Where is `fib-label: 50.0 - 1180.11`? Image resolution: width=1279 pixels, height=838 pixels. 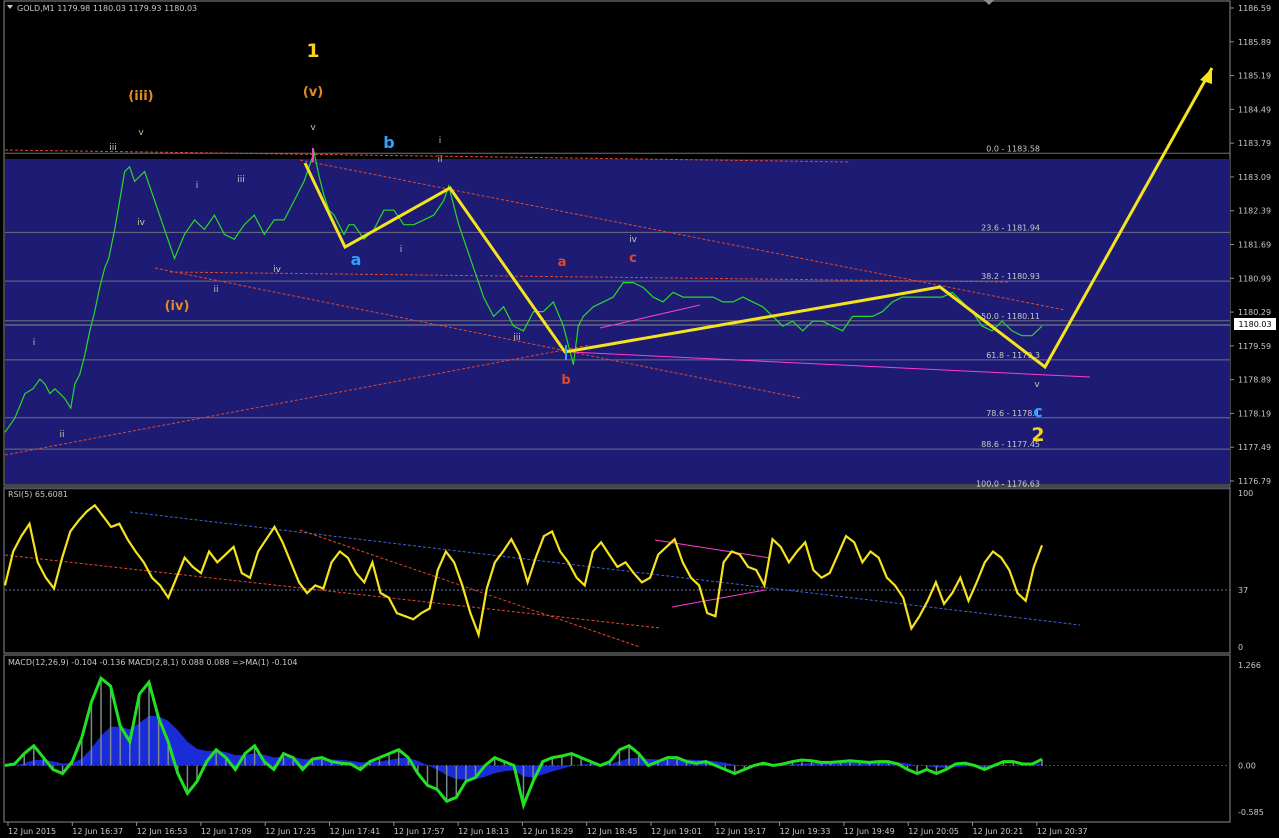 fib-label: 50.0 - 1180.11 is located at coordinates (1010, 316).